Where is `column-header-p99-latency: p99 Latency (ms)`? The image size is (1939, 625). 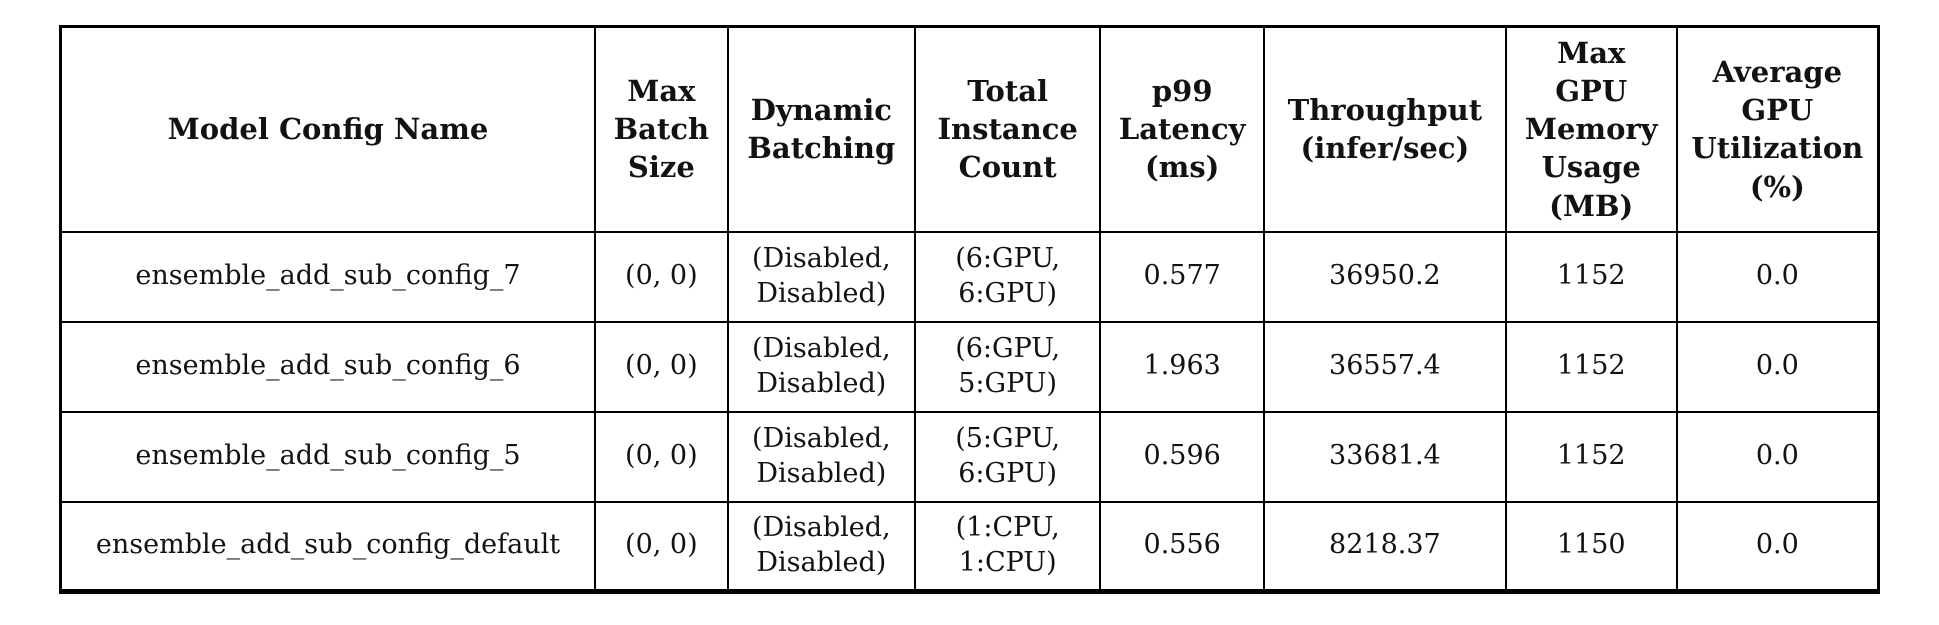 column-header-p99-latency: p99 Latency (ms) is located at coordinates (1182, 129).